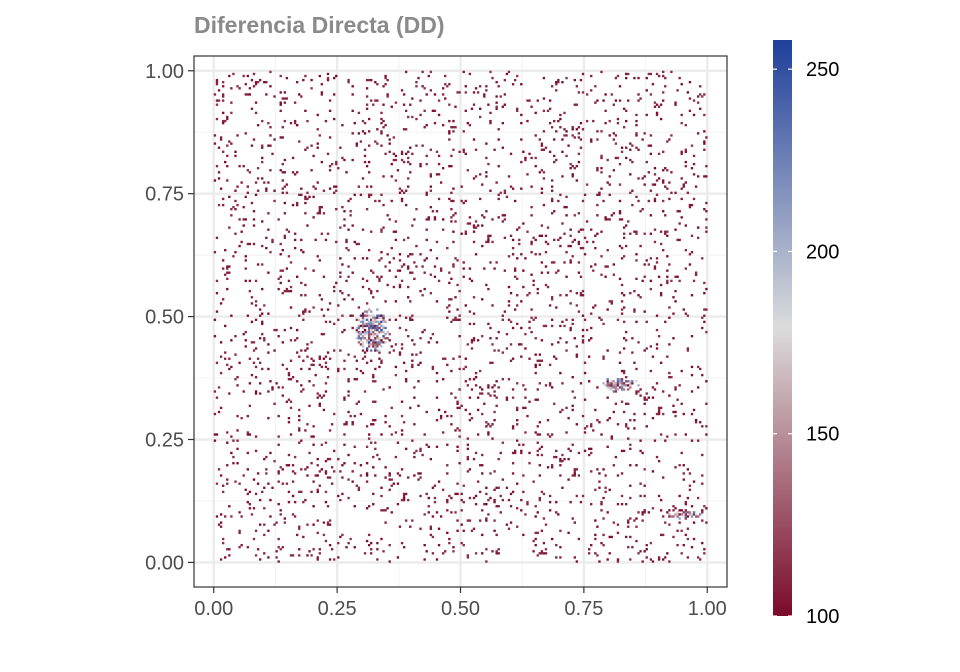 This screenshot has width=960, height=672. I want to click on y-tick-label: 0.50, so click(164, 318).